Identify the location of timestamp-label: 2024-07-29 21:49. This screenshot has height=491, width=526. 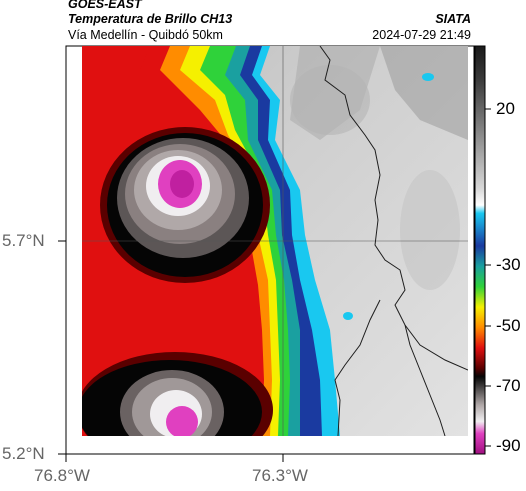
(421, 35).